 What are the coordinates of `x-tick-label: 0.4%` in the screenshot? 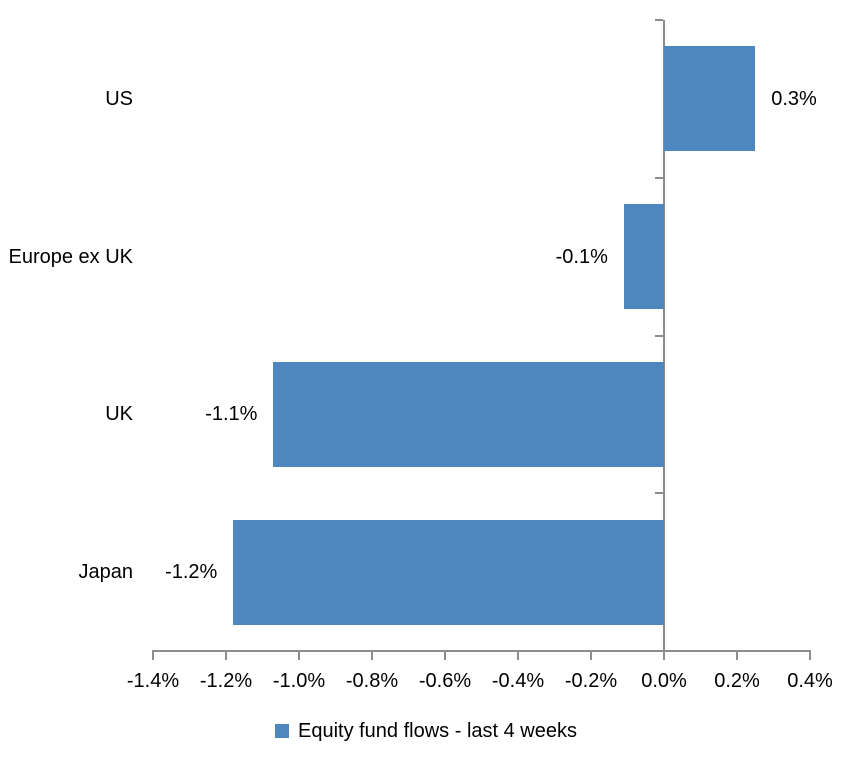 It's located at (810, 681).